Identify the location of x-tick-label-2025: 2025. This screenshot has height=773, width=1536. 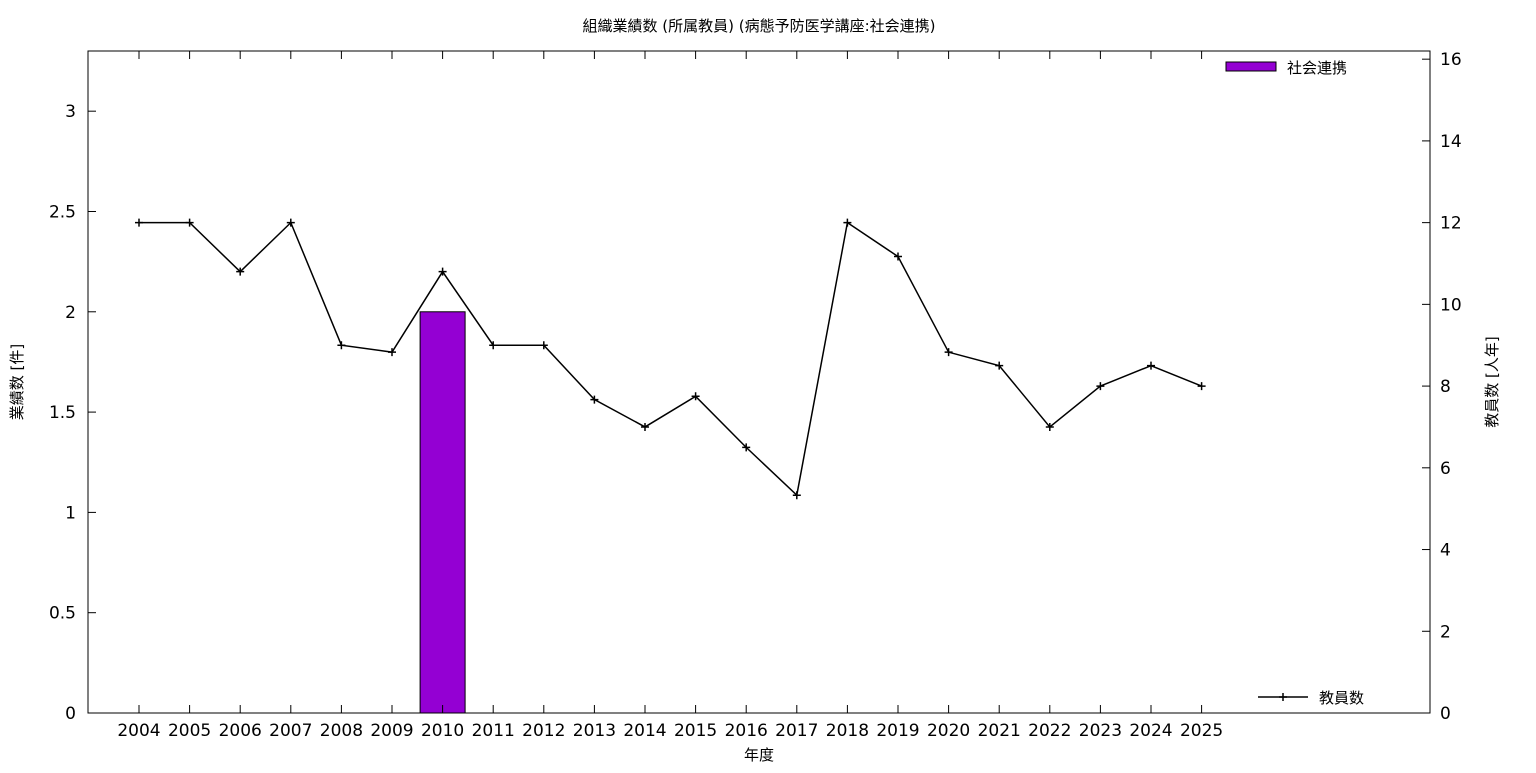
(1201, 731).